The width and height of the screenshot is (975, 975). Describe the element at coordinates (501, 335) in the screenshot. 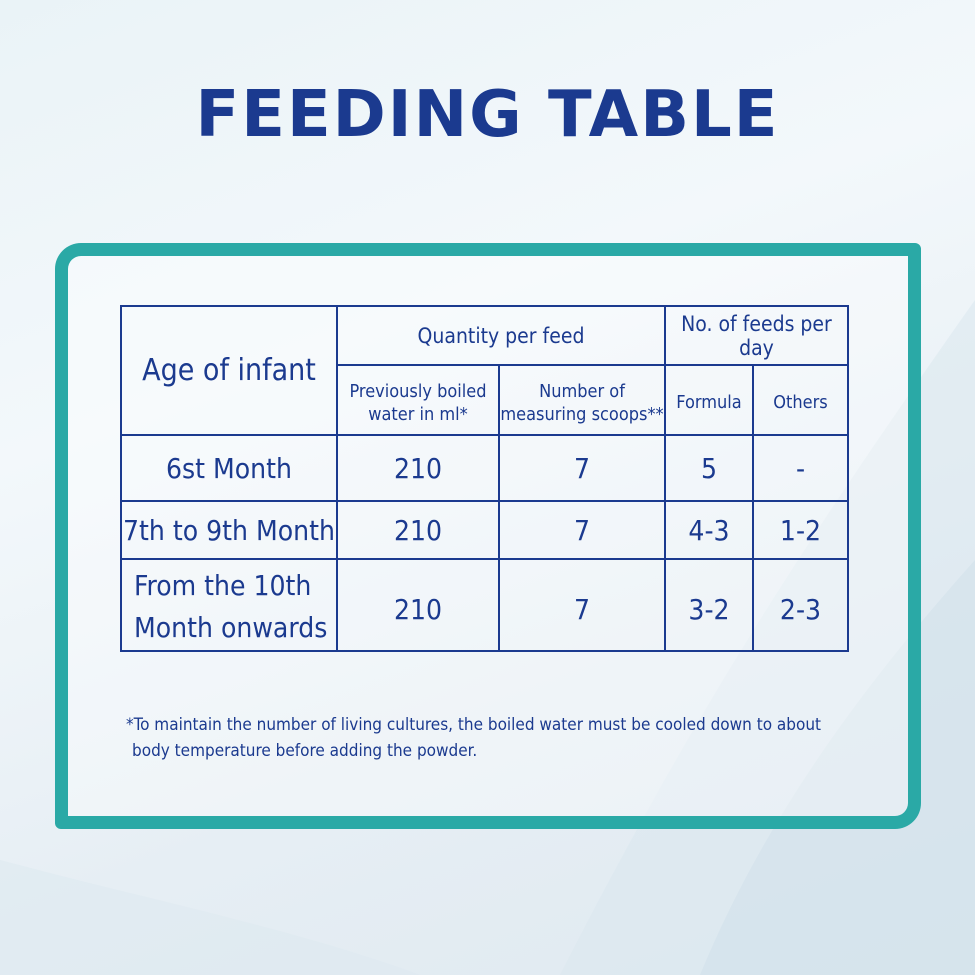

I see `header-quantity: Quantity per feed` at that location.